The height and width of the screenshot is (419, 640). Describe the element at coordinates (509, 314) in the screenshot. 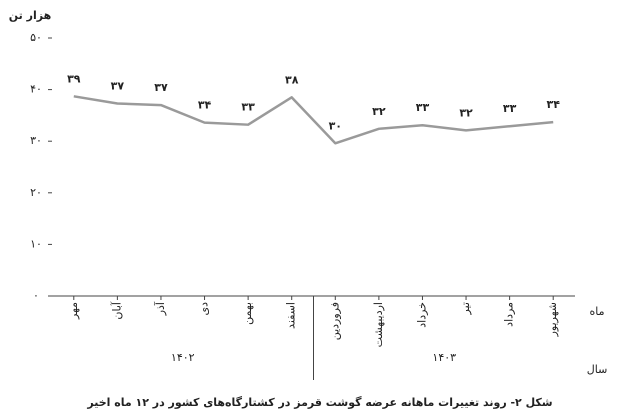

I see `x-tick-label: مرداد` at that location.